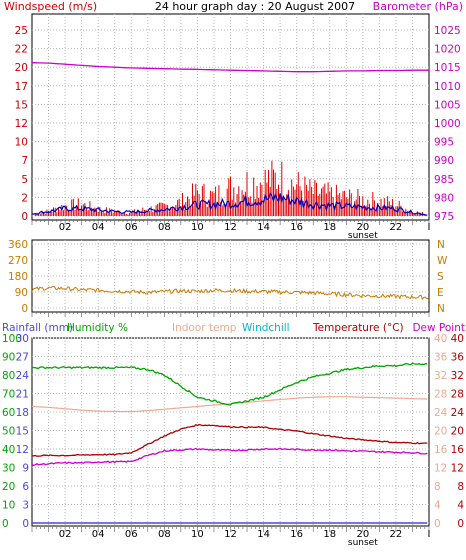 The width and height of the screenshot is (466, 560). Describe the element at coordinates (25, 524) in the screenshot. I see `rain-tick-label: 0` at that location.